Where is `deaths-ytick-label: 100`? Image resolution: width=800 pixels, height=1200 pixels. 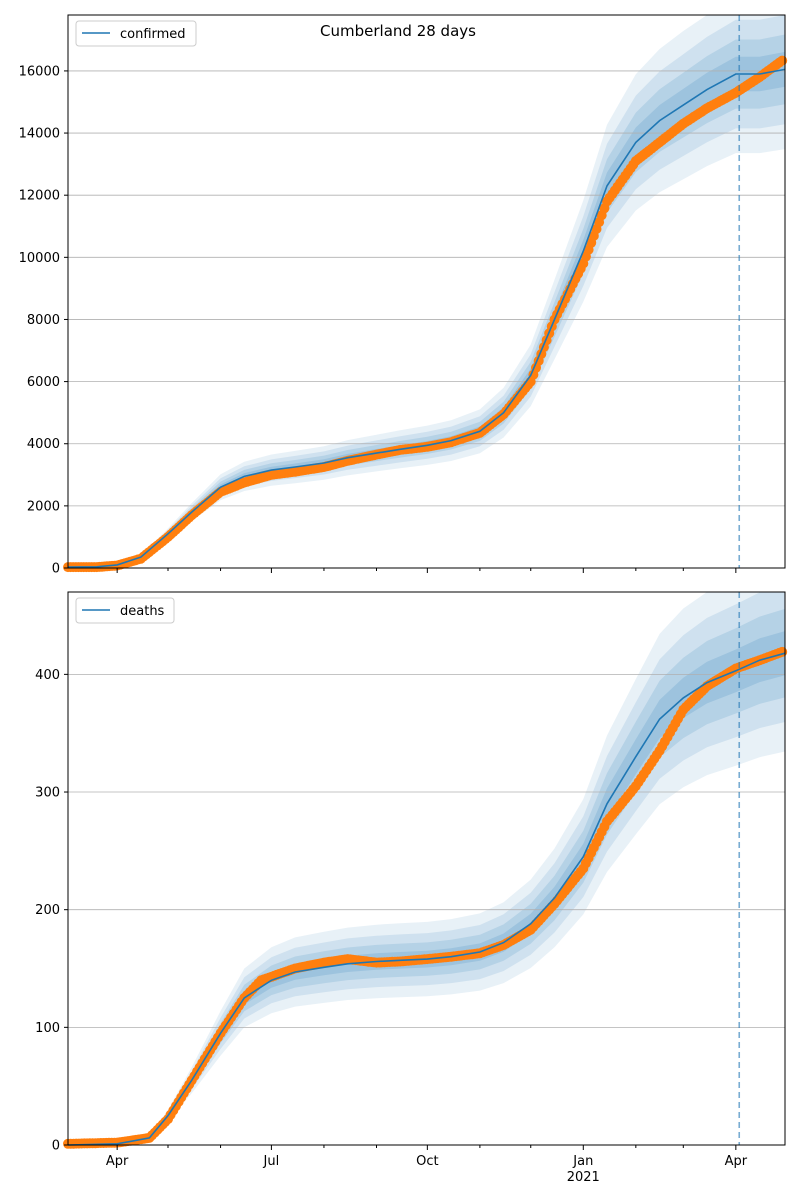
deaths-ytick-label: 100 is located at coordinates (47, 1028).